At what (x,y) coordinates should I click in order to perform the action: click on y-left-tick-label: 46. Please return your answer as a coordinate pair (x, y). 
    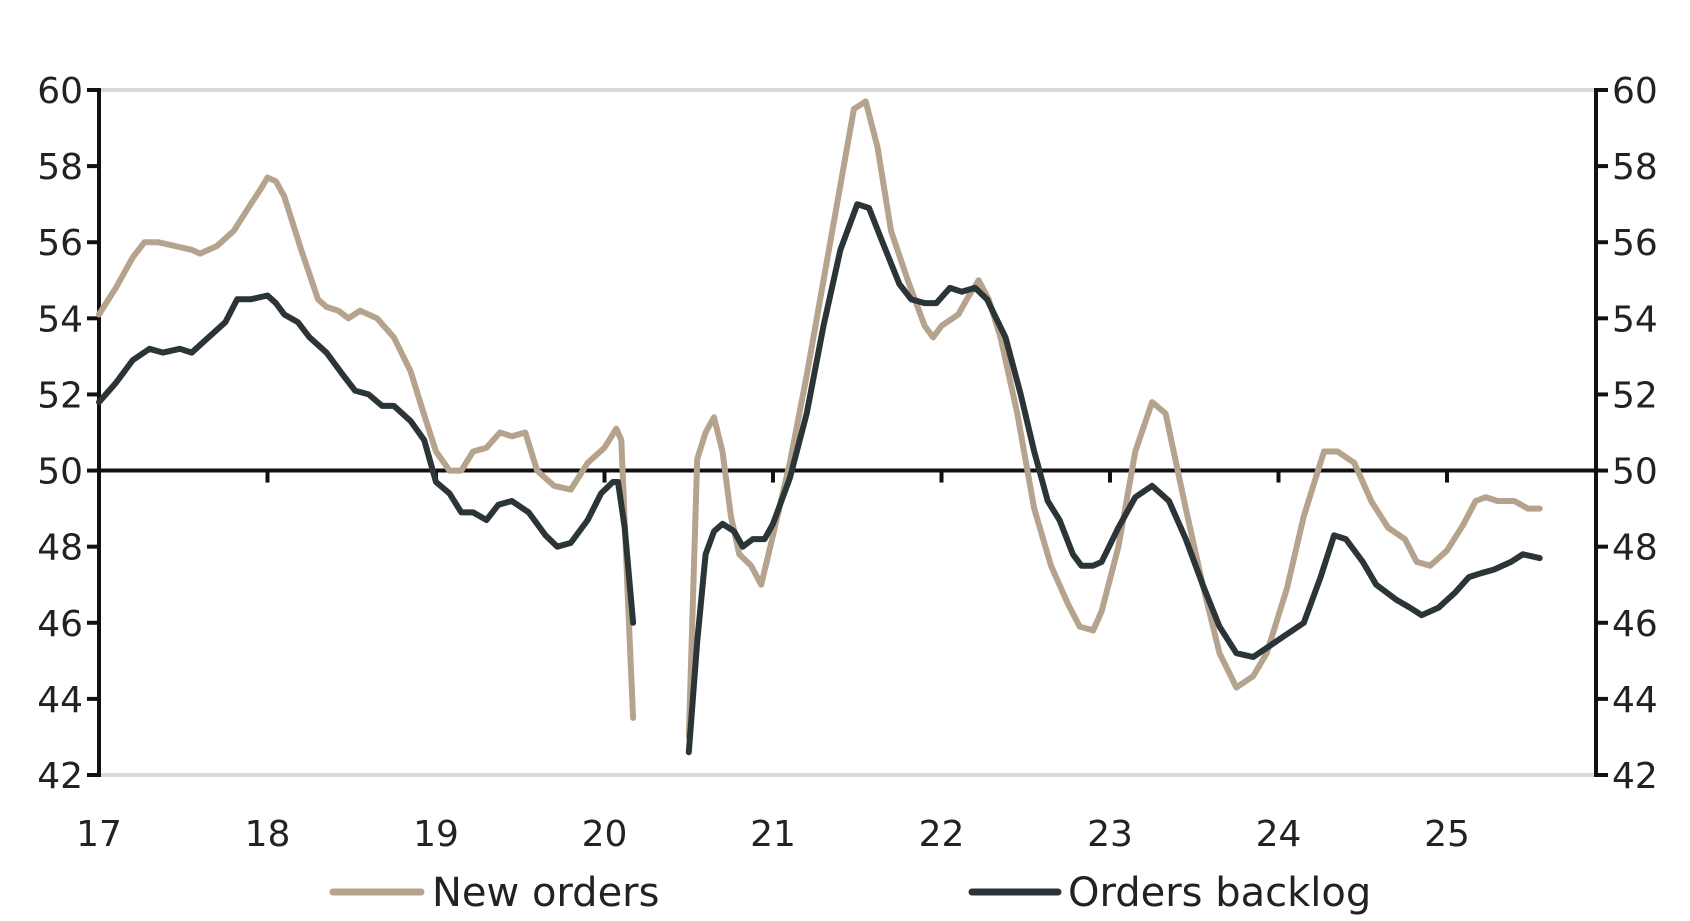
    Looking at the image, I should click on (60, 624).